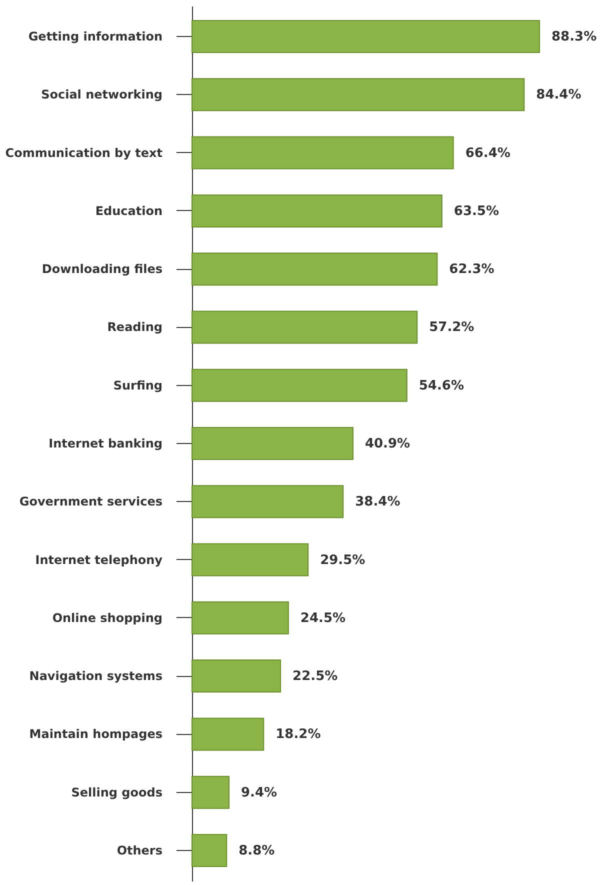 This screenshot has width=613, height=885. What do you see at coordinates (451, 328) in the screenshot?
I see `data-label: 57.2%` at bounding box center [451, 328].